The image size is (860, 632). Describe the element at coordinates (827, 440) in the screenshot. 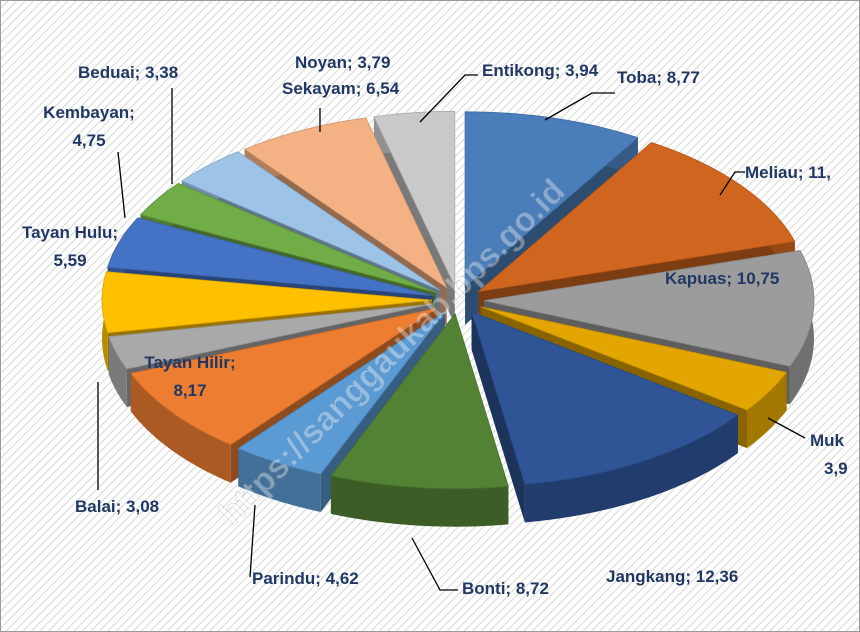

I see `data-label: Muk` at that location.